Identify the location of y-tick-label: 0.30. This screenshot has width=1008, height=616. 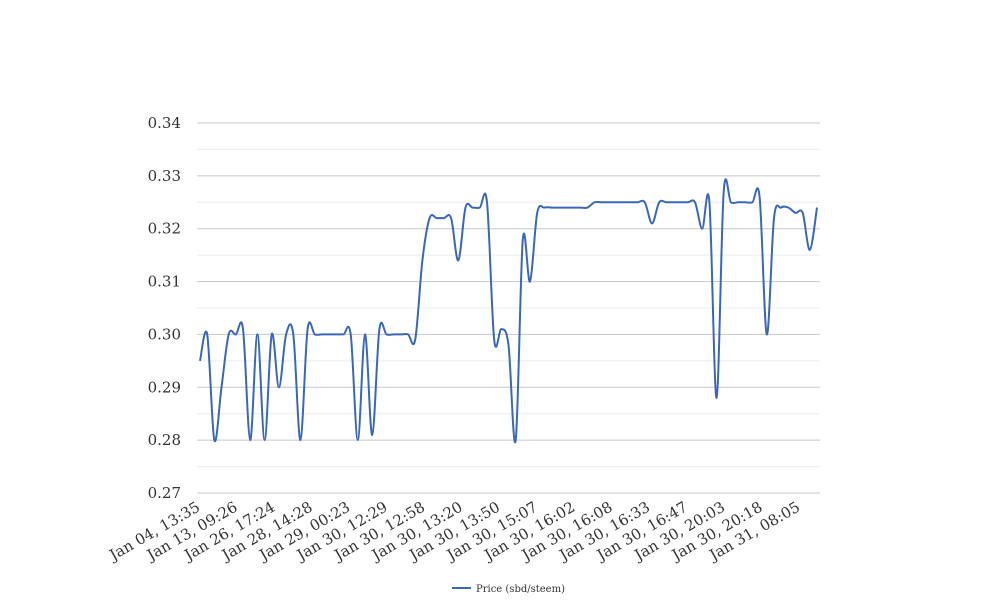
(164, 334).